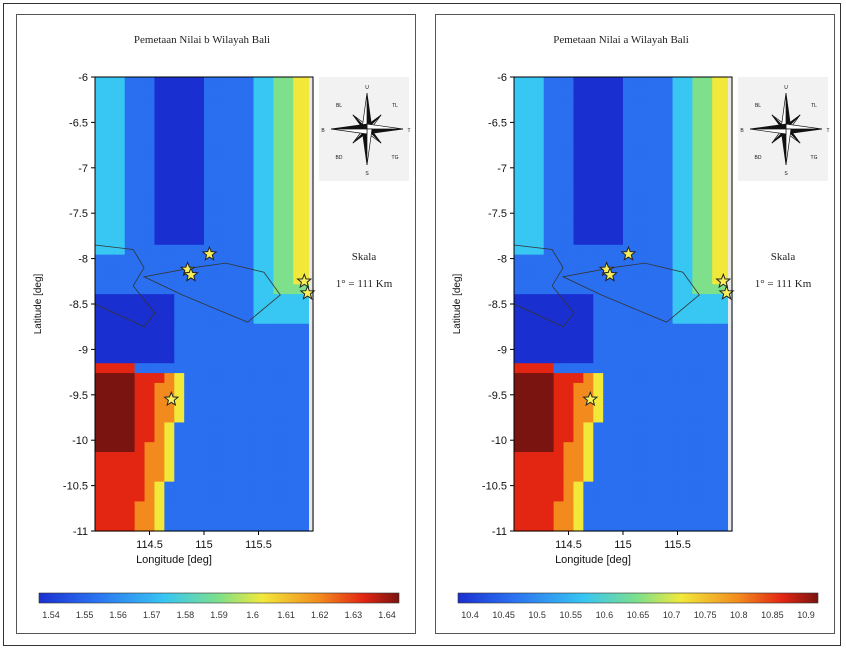  Describe the element at coordinates (502, 78) in the screenshot. I see `y-tick-label: -6` at that location.